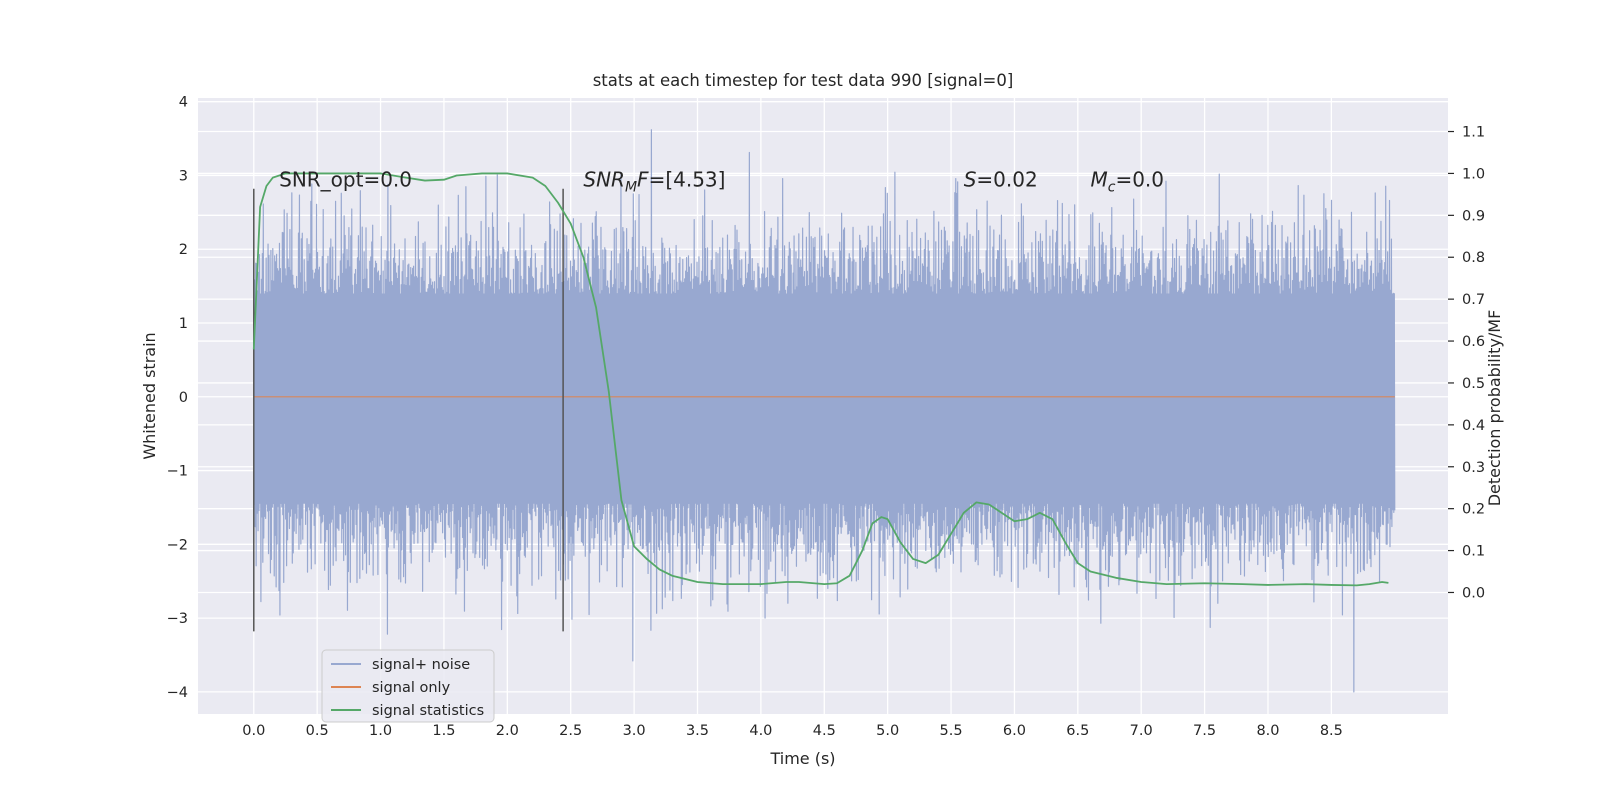 The width and height of the screenshot is (1600, 800). I want to click on x-tick-label: 4.0, so click(760, 731).